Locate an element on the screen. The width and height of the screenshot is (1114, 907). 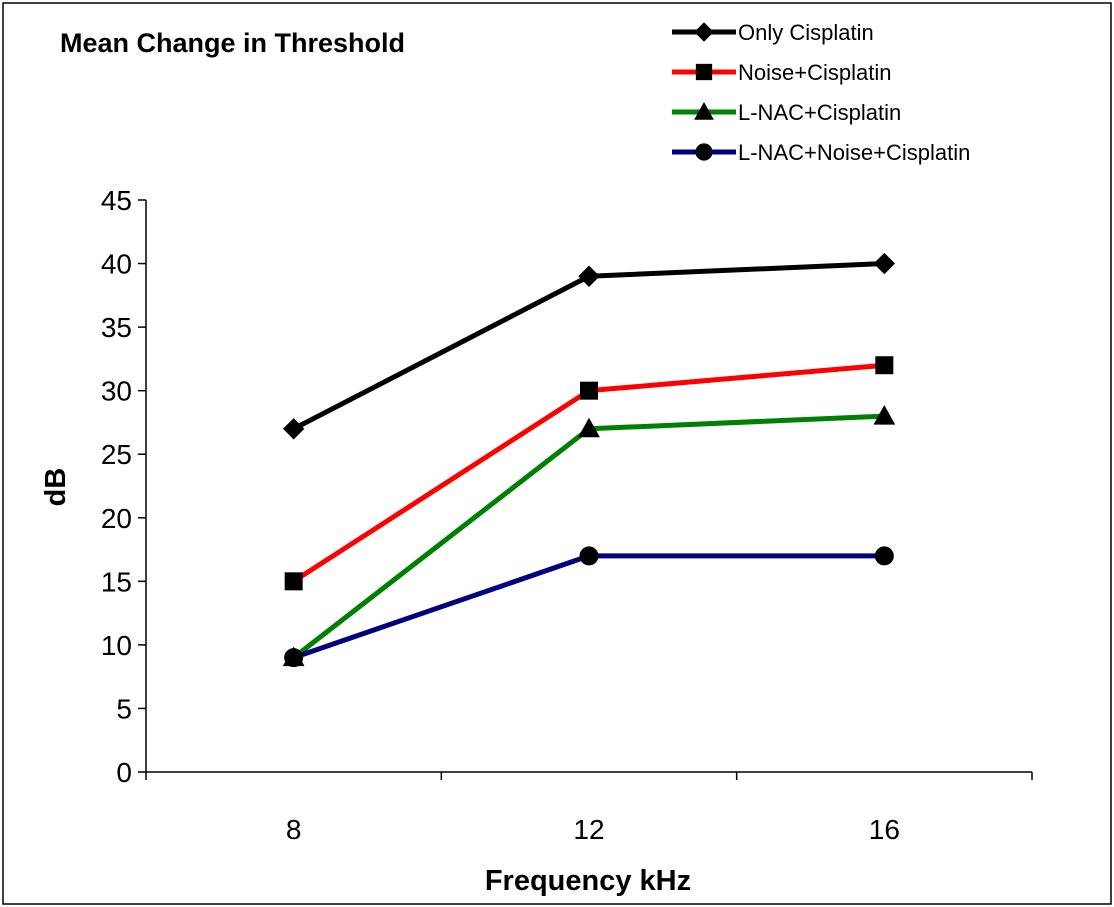
x-tick-label: 16 is located at coordinates (884, 829).